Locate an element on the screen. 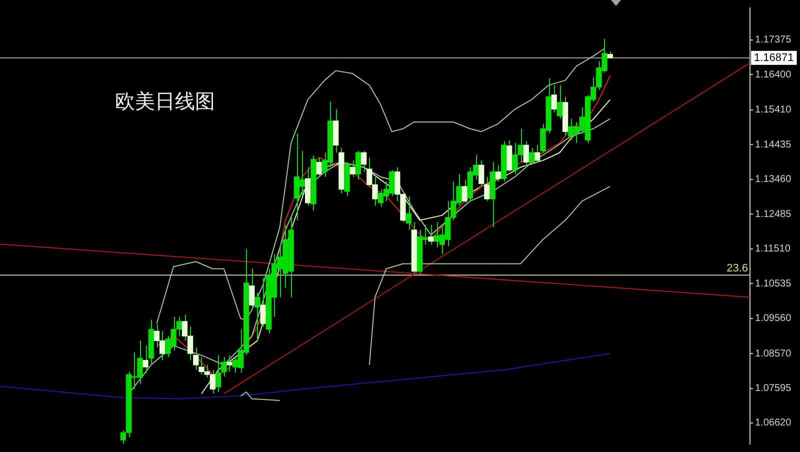 The height and width of the screenshot is (452, 800). text: 欧美日线图 is located at coordinates (165, 101).